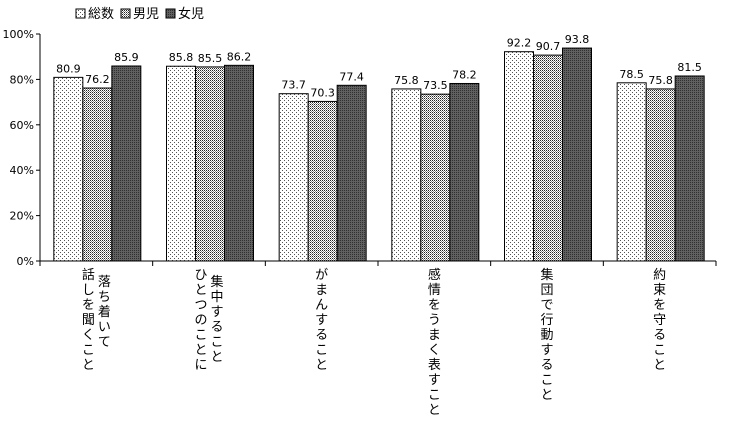  I want to click on data-label-1-0: 76.2, so click(97, 79).